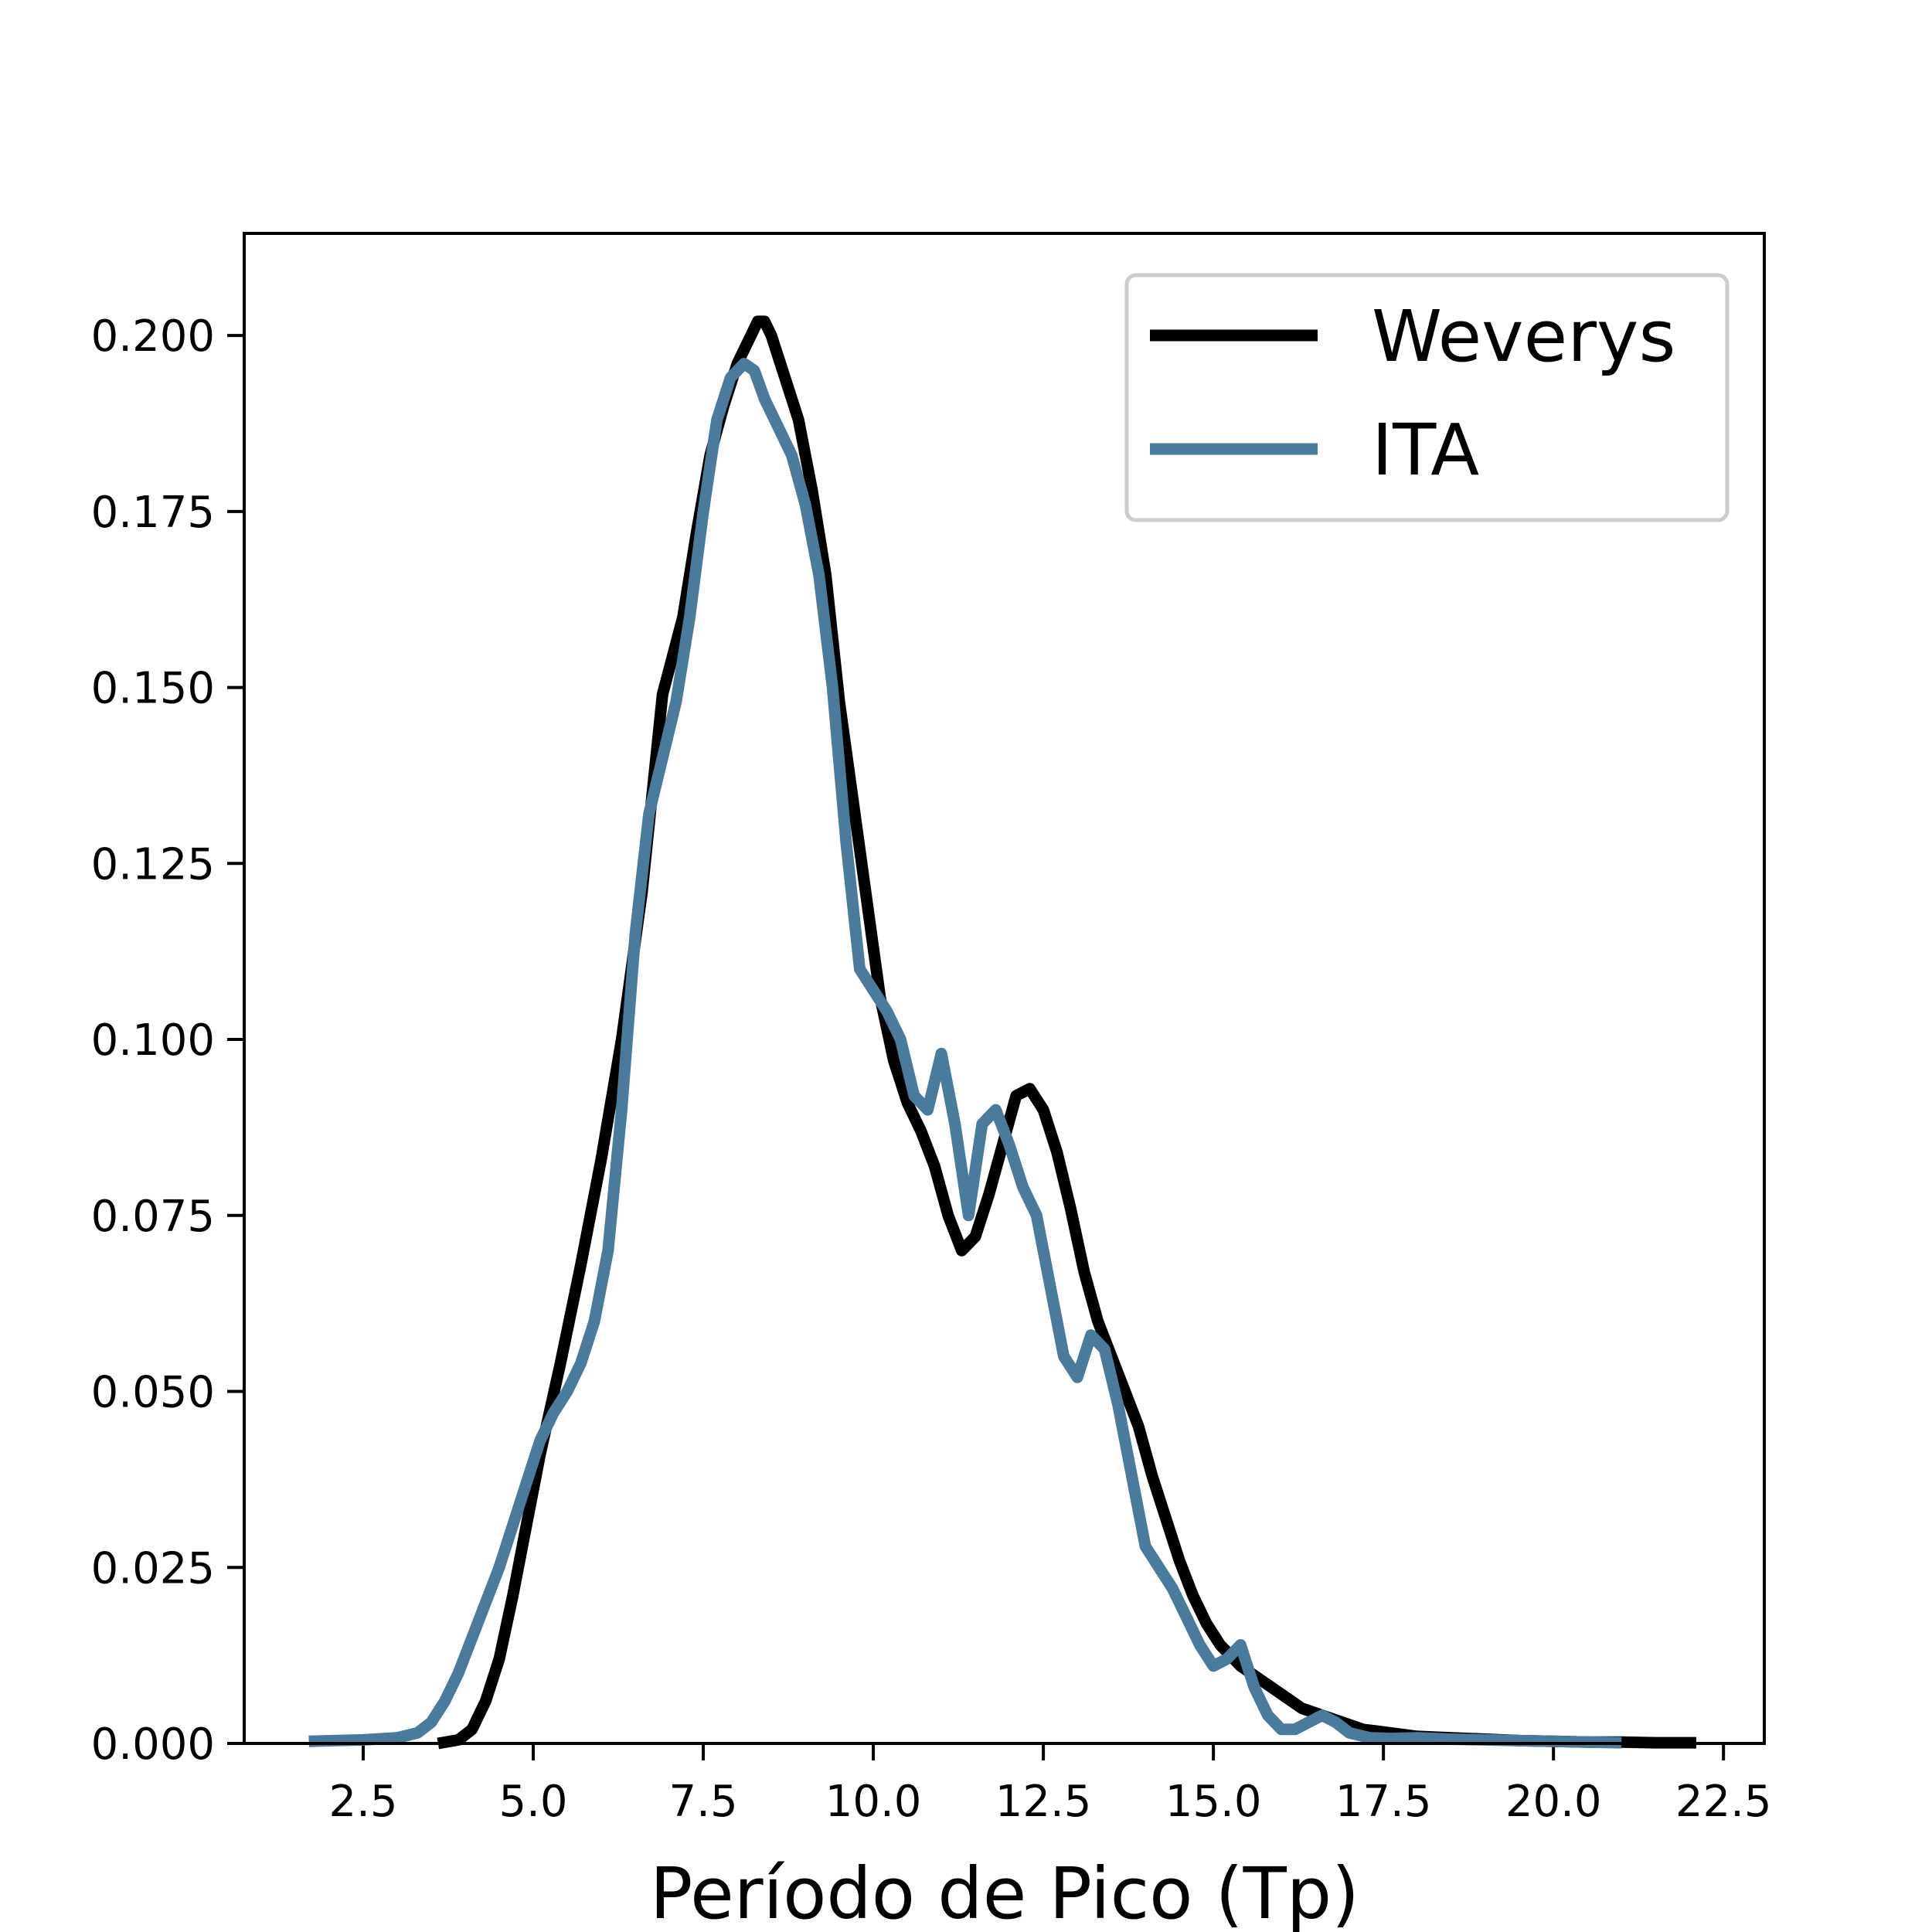  What do you see at coordinates (1427, 397) in the screenshot?
I see `legend: Weverys ITA` at bounding box center [1427, 397].